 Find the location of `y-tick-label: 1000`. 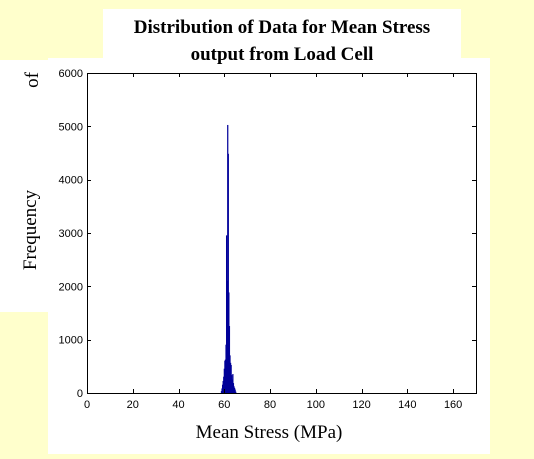

y-tick-label: 1000 is located at coordinates (71, 341).